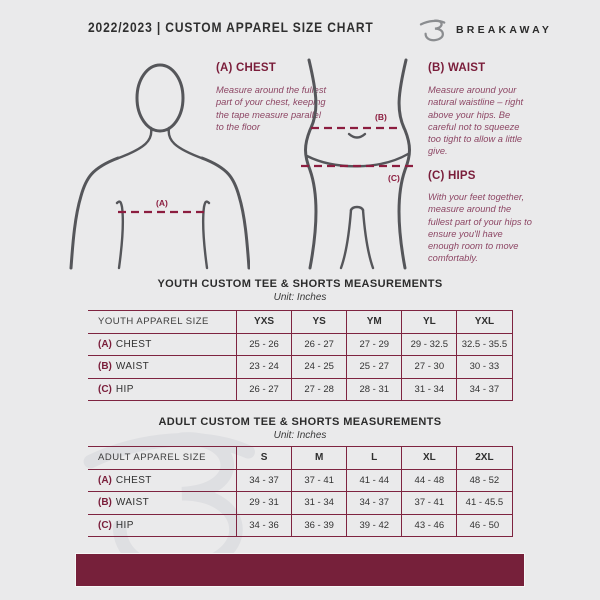 This screenshot has height=600, width=600. Describe the element at coordinates (263, 322) in the screenshot. I see `column-header-yxs: YXS` at that location.